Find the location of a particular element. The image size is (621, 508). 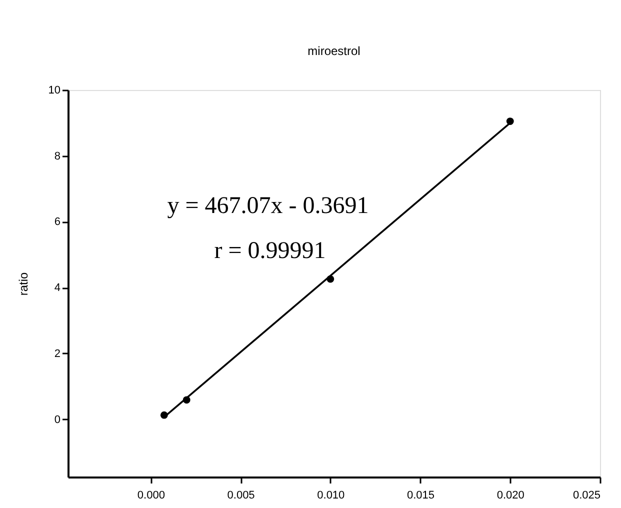

y-tick-label: 8 is located at coordinates (57, 156).